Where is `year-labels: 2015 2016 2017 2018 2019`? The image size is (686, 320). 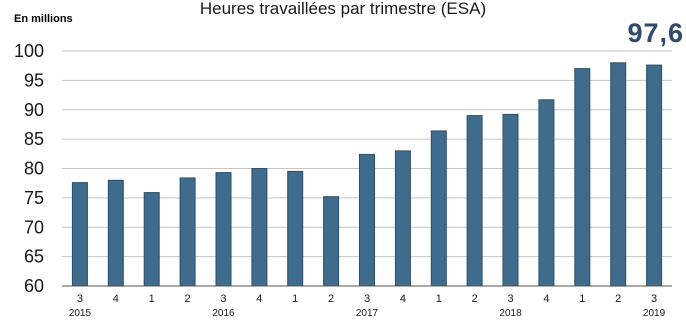 year-labels: 2015 2016 2017 2018 2019 is located at coordinates (367, 313).